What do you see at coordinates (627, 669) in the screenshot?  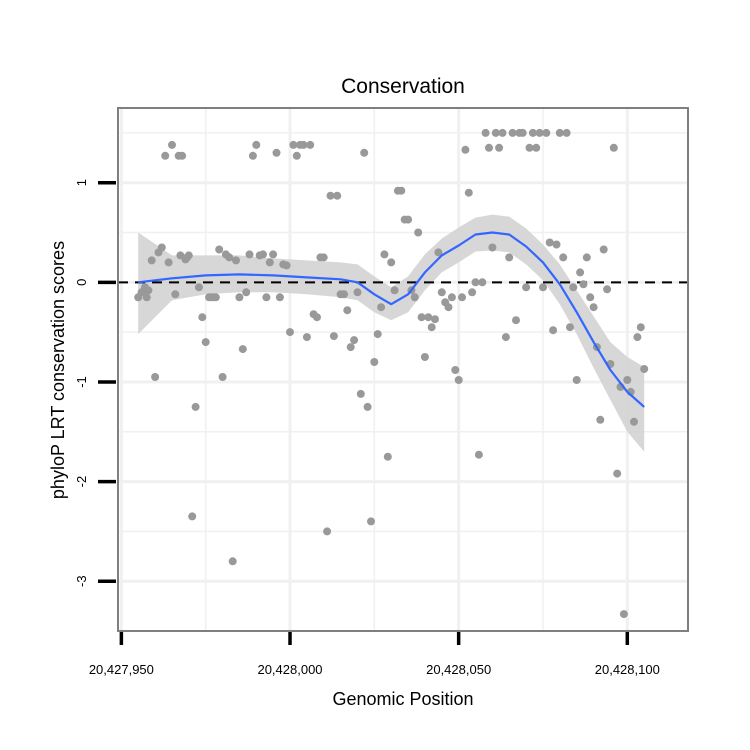 I see `x-tick-label: 20,428,100` at bounding box center [627, 669].